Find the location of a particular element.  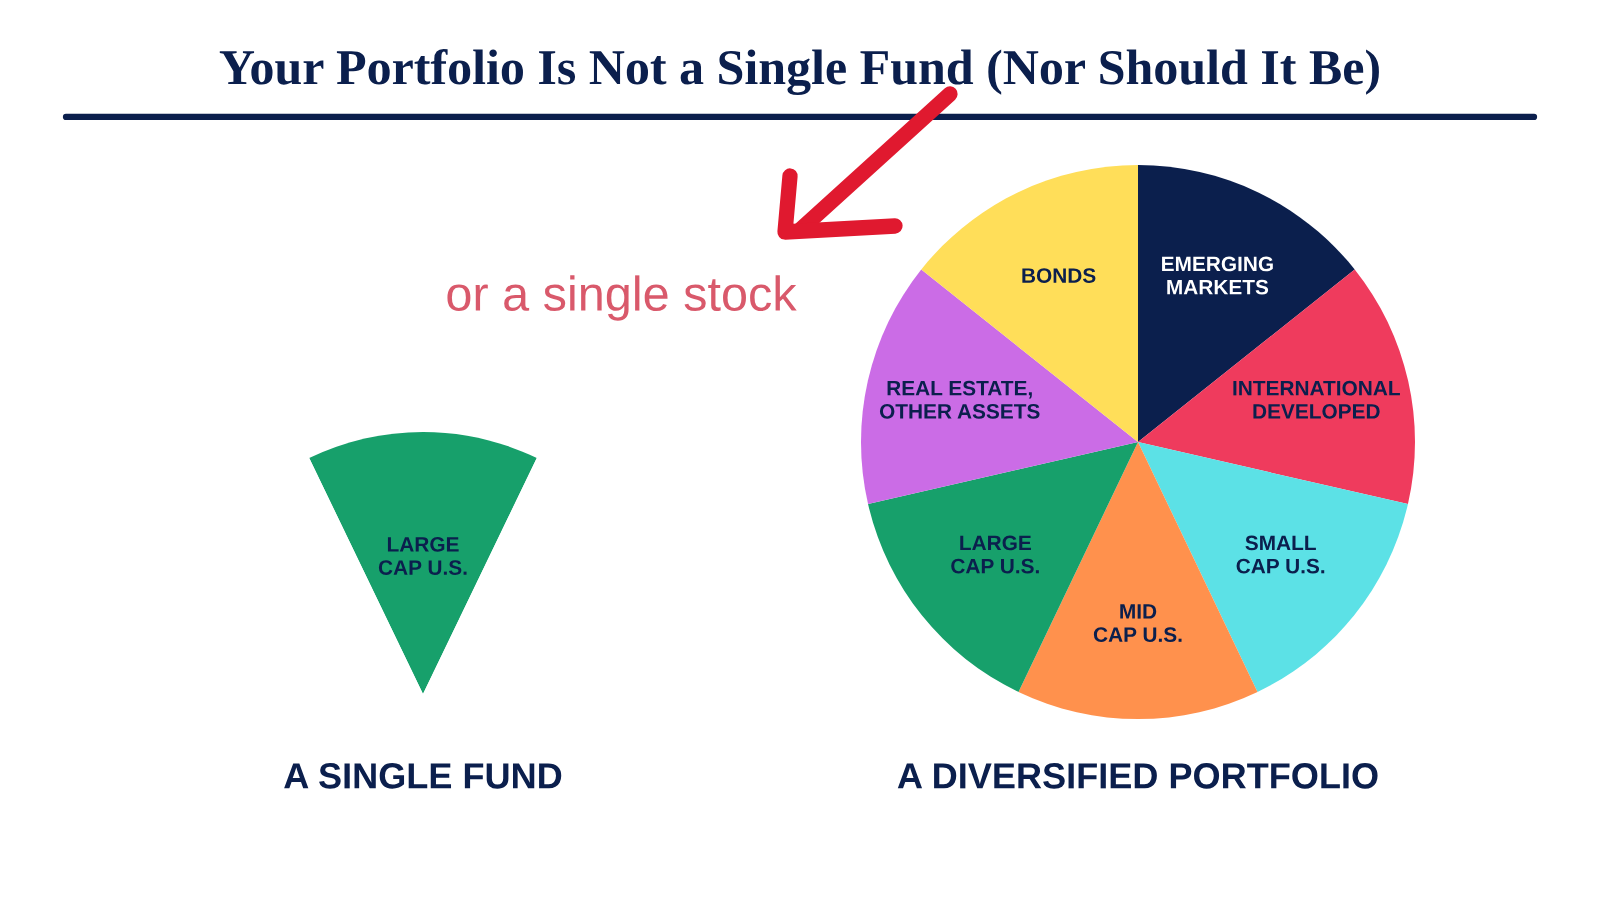

slice-label: SMALL CAP U.S. is located at coordinates (1280, 554).